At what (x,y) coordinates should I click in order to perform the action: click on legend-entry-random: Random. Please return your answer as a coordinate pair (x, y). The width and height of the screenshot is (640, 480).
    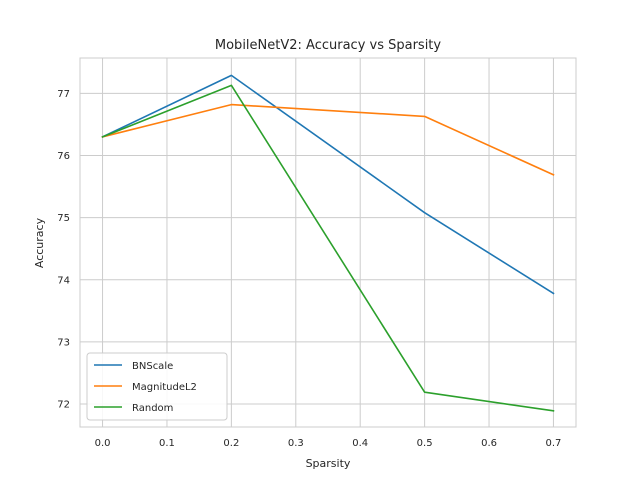
    Looking at the image, I should click on (152, 408).